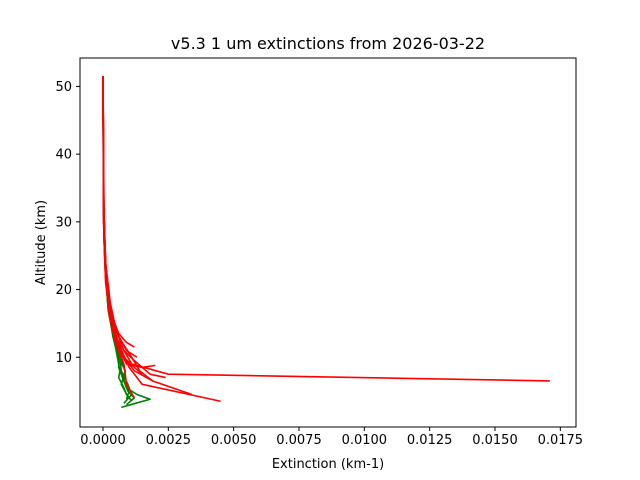 The width and height of the screenshot is (640, 480). What do you see at coordinates (561, 440) in the screenshot?
I see `x-tick-label: 0.0175` at bounding box center [561, 440].